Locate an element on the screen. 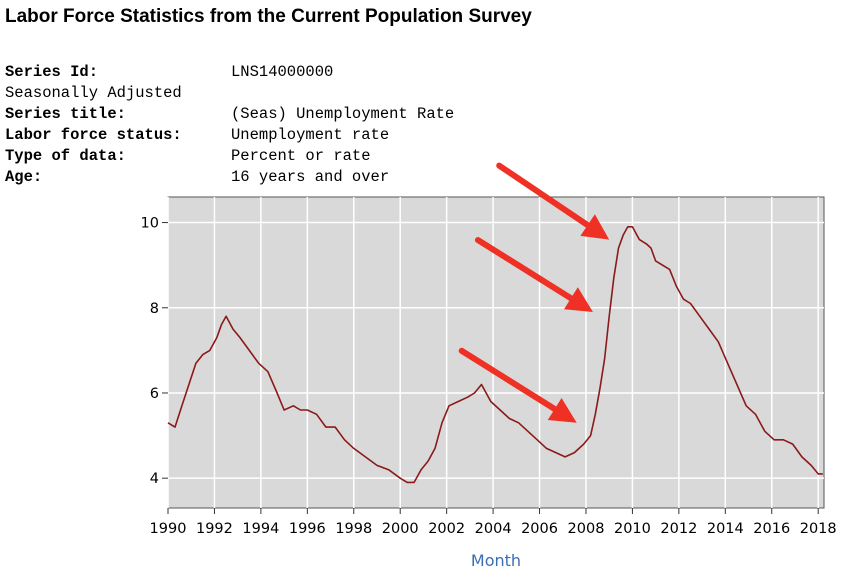 The height and width of the screenshot is (580, 854). y-axis-ticks: 4 6 8 10 is located at coordinates (154, 351).